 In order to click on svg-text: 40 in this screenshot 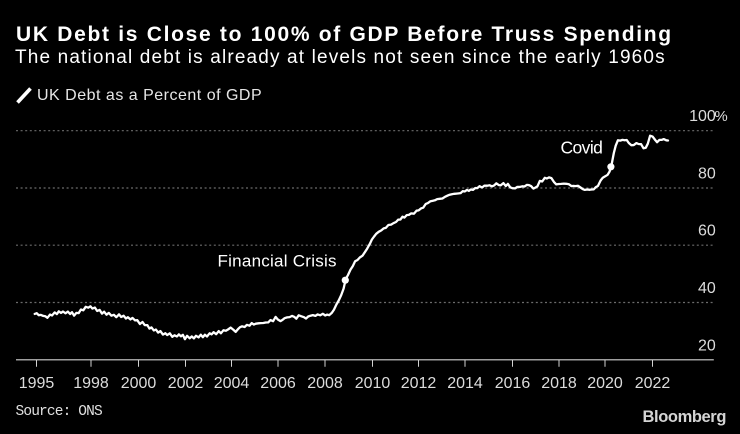, I will do `click(707, 288)`.